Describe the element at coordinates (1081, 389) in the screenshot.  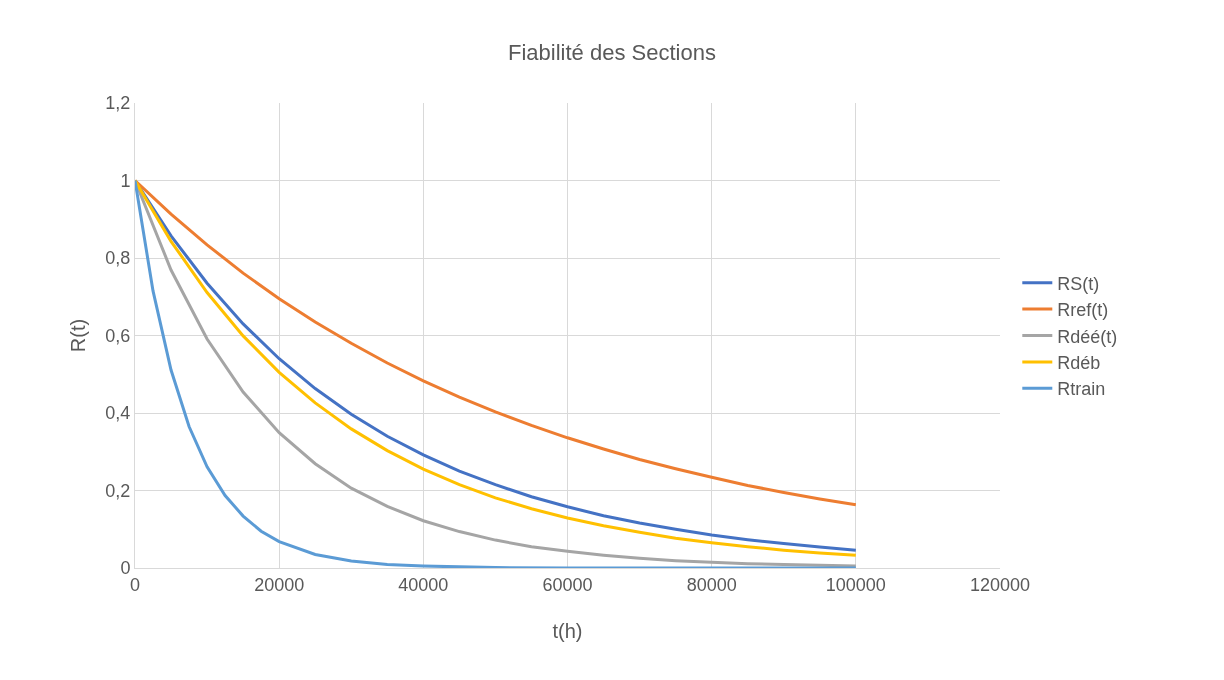
I see `legend-label: Rtrain` at that location.